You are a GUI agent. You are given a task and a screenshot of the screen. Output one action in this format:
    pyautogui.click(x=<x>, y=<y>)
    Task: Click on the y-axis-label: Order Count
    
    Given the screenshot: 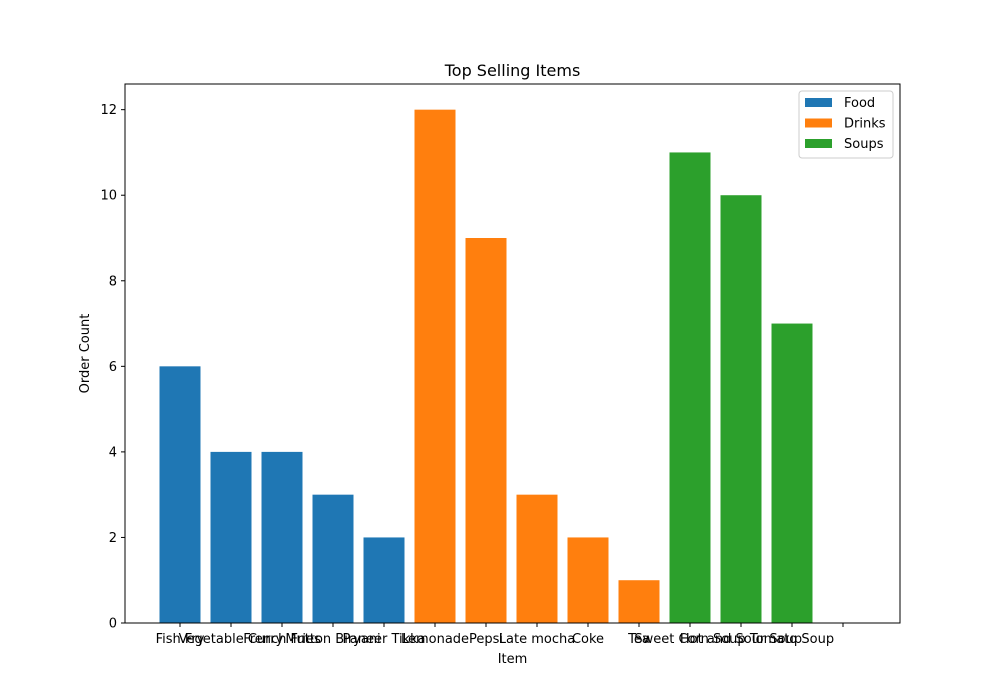 What is the action you would take?
    pyautogui.click(x=85, y=354)
    